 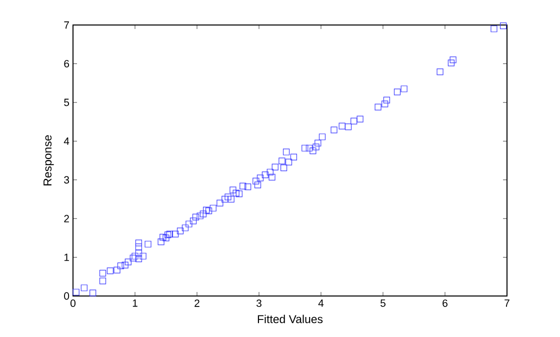 What do you see at coordinates (67, 180) in the screenshot?
I see `y-tick-label: 3` at bounding box center [67, 180].